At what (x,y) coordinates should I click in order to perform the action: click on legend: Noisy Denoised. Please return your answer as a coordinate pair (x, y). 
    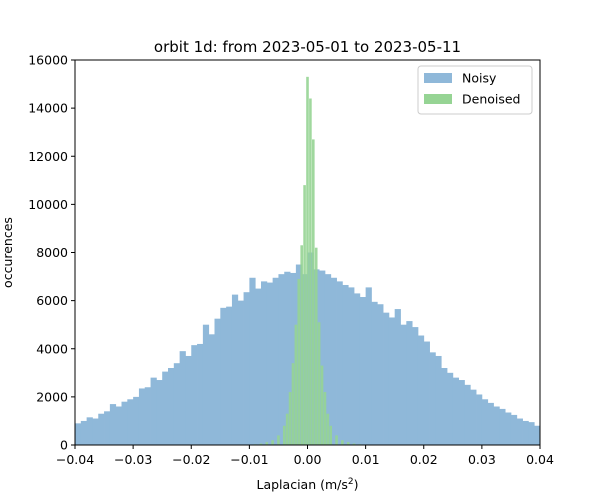
    Looking at the image, I should click on (475, 90).